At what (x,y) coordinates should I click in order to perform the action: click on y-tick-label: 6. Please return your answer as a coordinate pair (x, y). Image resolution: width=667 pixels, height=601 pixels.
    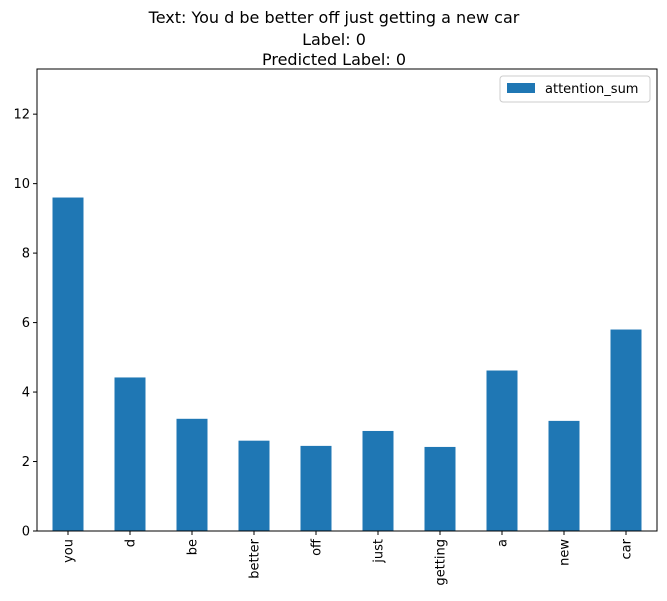
    Looking at the image, I should click on (26, 323).